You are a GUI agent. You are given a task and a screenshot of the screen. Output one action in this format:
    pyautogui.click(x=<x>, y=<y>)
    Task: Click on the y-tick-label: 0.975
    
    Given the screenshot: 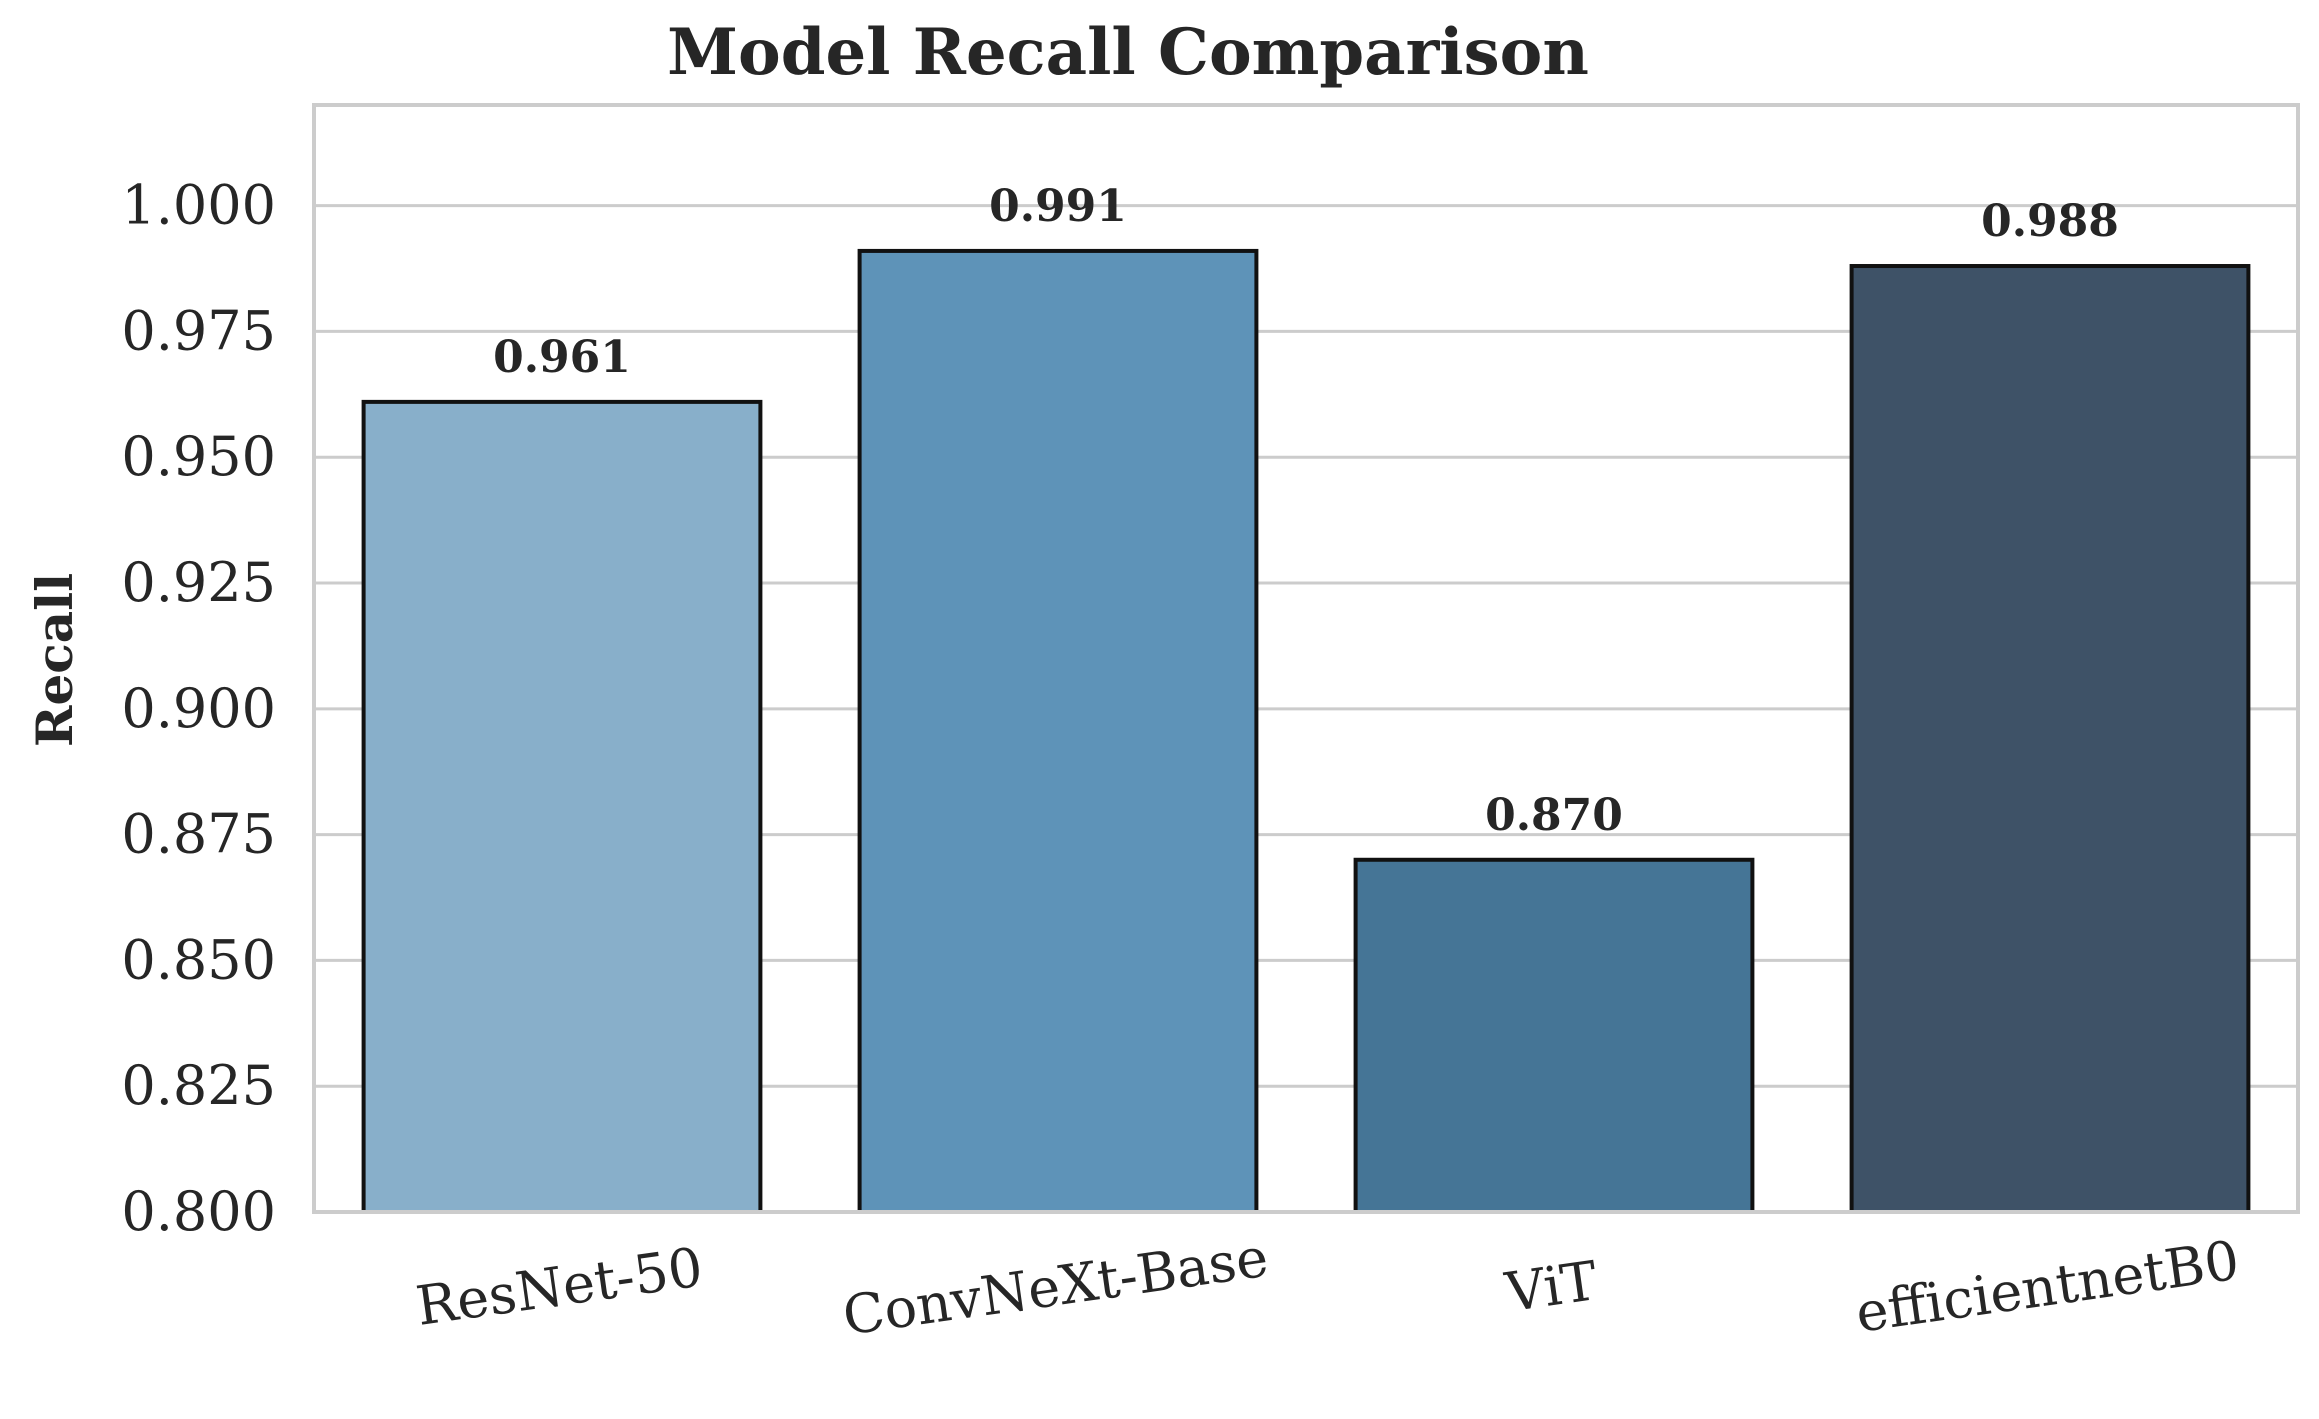 What is the action you would take?
    pyautogui.click(x=198, y=330)
    